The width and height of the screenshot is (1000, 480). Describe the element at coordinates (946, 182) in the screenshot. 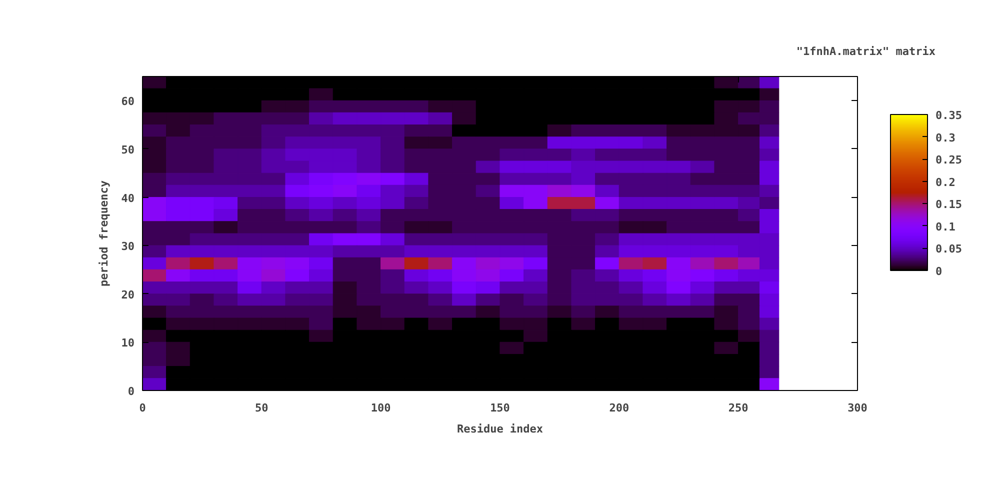

I see `color-bar-label: 0.2` at that location.